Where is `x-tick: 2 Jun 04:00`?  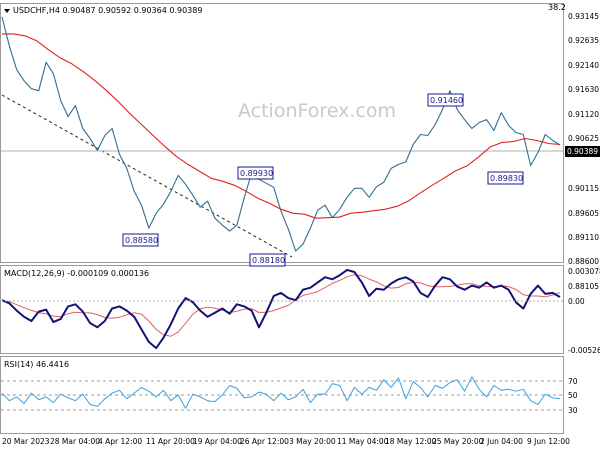 x-tick: 2 Jun 04:00 is located at coordinates (501, 441).